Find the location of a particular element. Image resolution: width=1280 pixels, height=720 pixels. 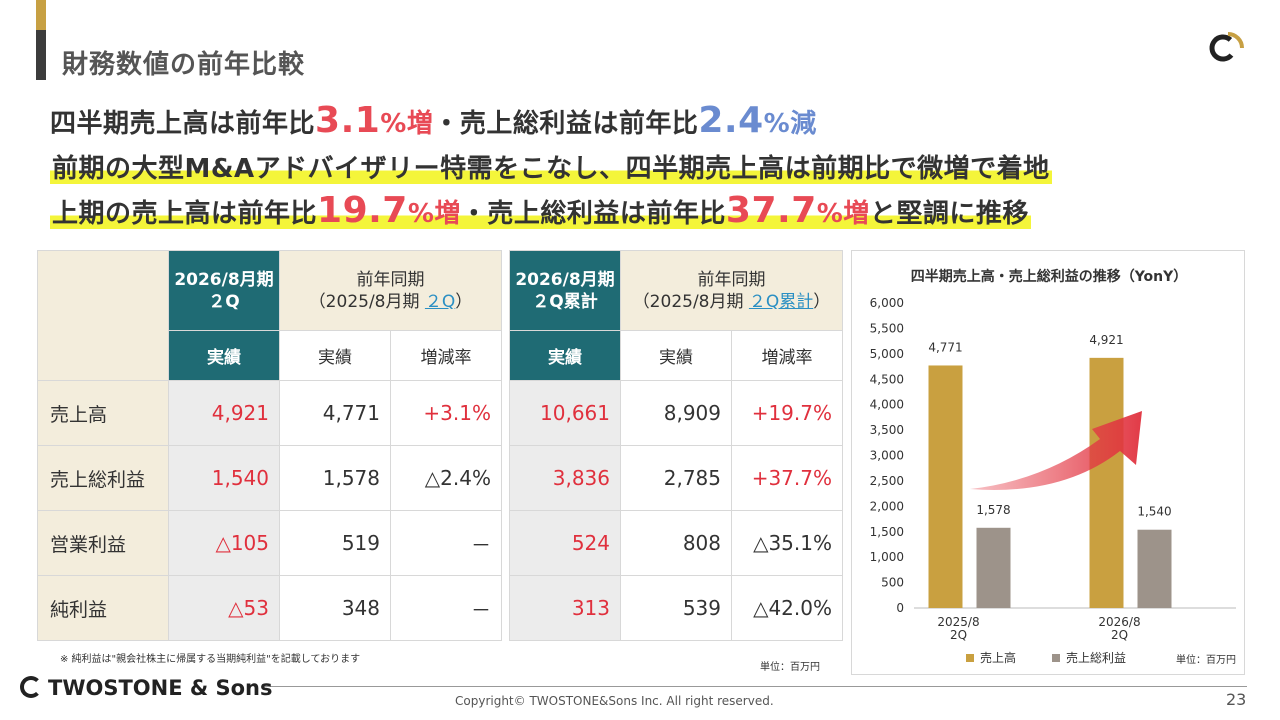

y-tick-label: 1,000 is located at coordinates (887, 557).